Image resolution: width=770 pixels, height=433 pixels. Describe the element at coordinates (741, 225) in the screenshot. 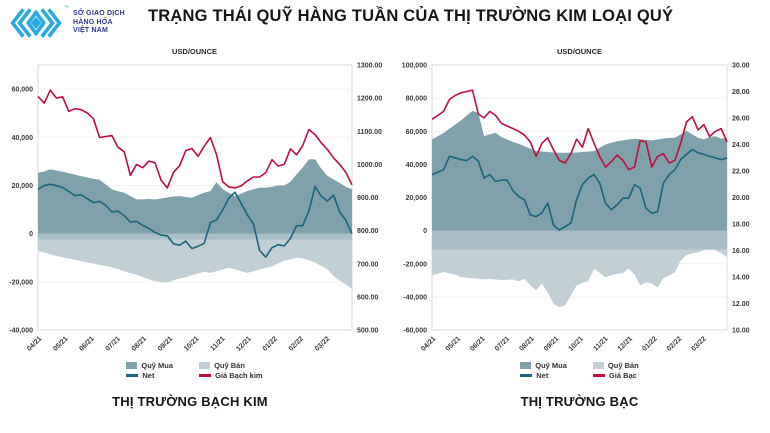

I see `right-axis-tick: 18.00` at that location.